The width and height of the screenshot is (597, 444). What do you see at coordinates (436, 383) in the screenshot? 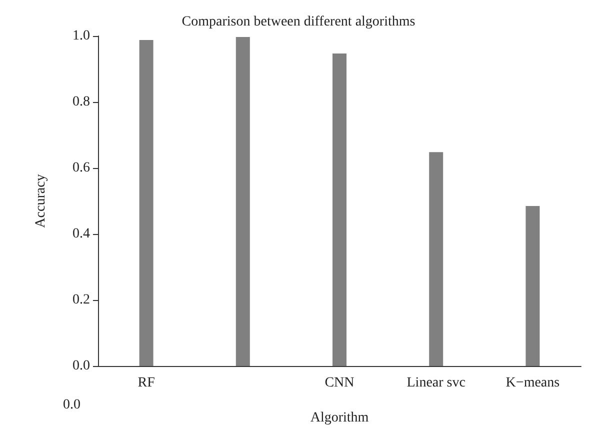
I see `x-tick-label: Linear svc` at bounding box center [436, 383].